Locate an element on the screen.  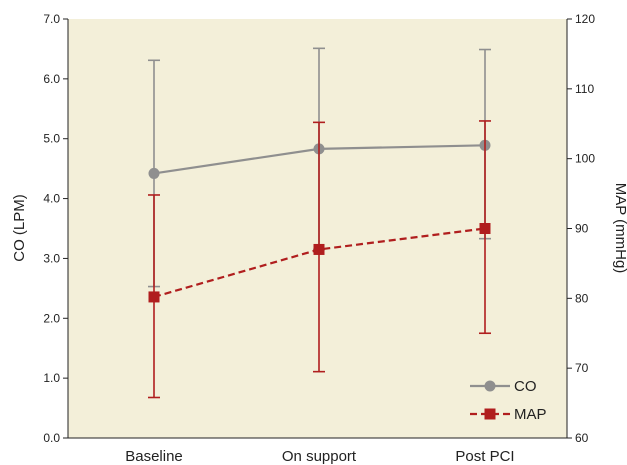
left-tick-label: 1.0 is located at coordinates (51, 378).